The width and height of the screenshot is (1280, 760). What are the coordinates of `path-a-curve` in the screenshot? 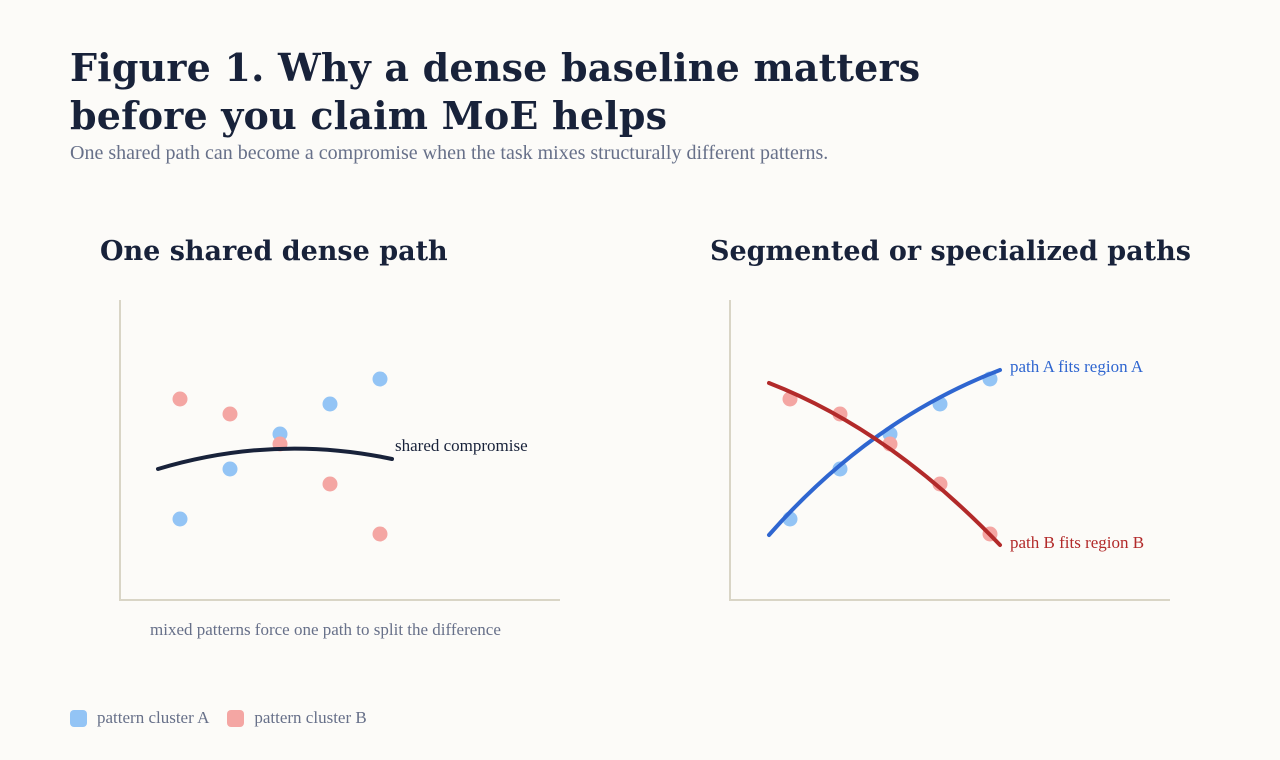 It's located at (884, 452).